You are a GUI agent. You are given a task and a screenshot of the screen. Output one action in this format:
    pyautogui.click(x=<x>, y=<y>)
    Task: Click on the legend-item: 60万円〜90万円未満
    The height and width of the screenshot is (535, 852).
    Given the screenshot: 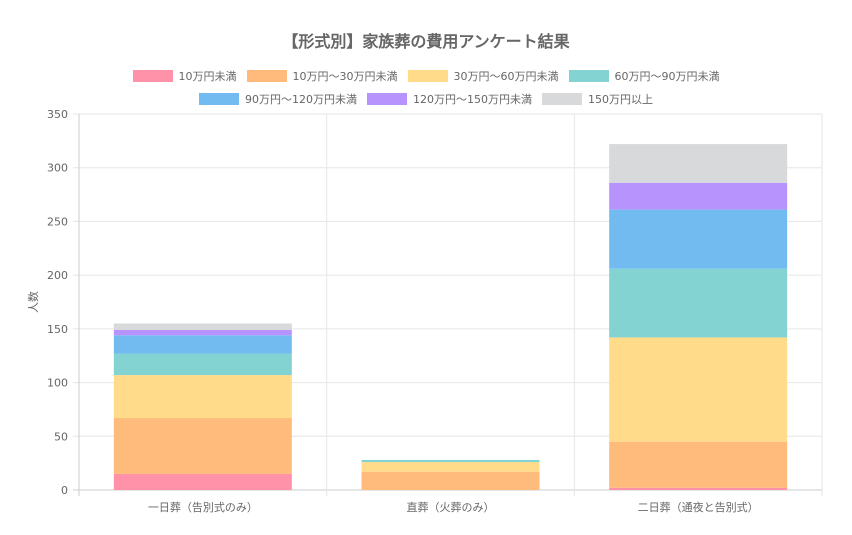 What is the action you would take?
    pyautogui.click(x=644, y=76)
    